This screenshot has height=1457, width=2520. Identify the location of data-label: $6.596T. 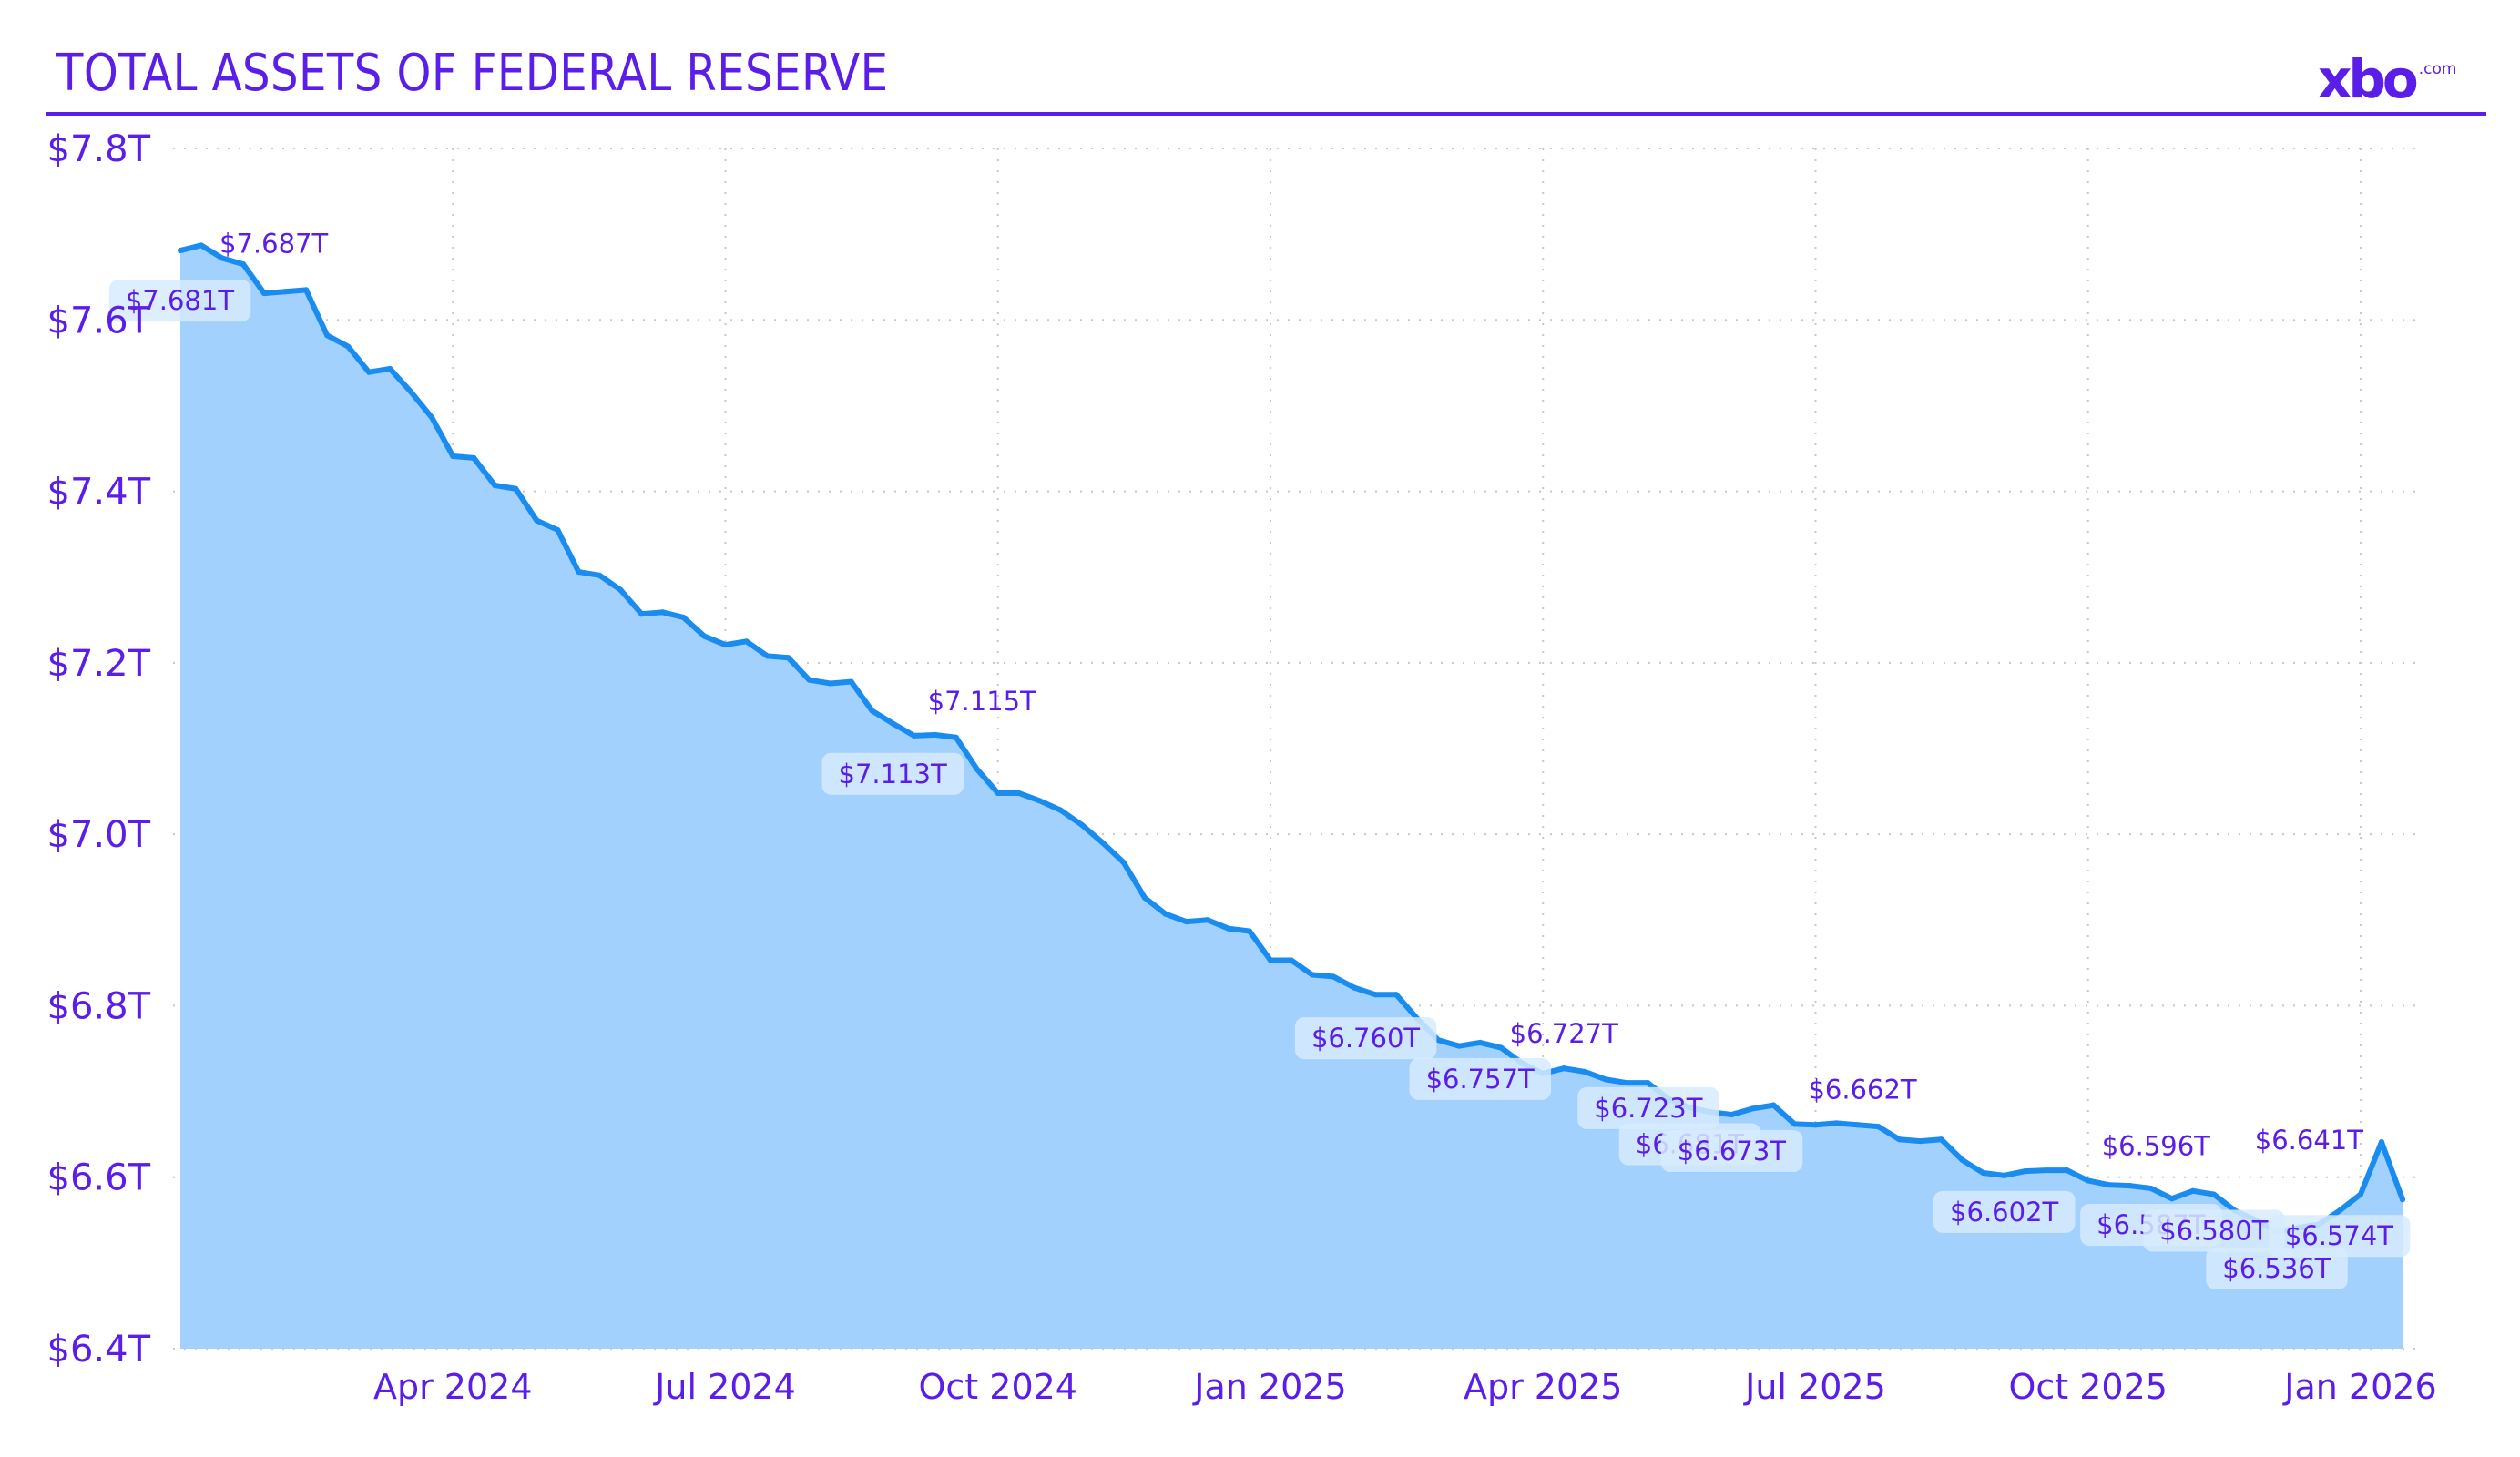
(2156, 1145).